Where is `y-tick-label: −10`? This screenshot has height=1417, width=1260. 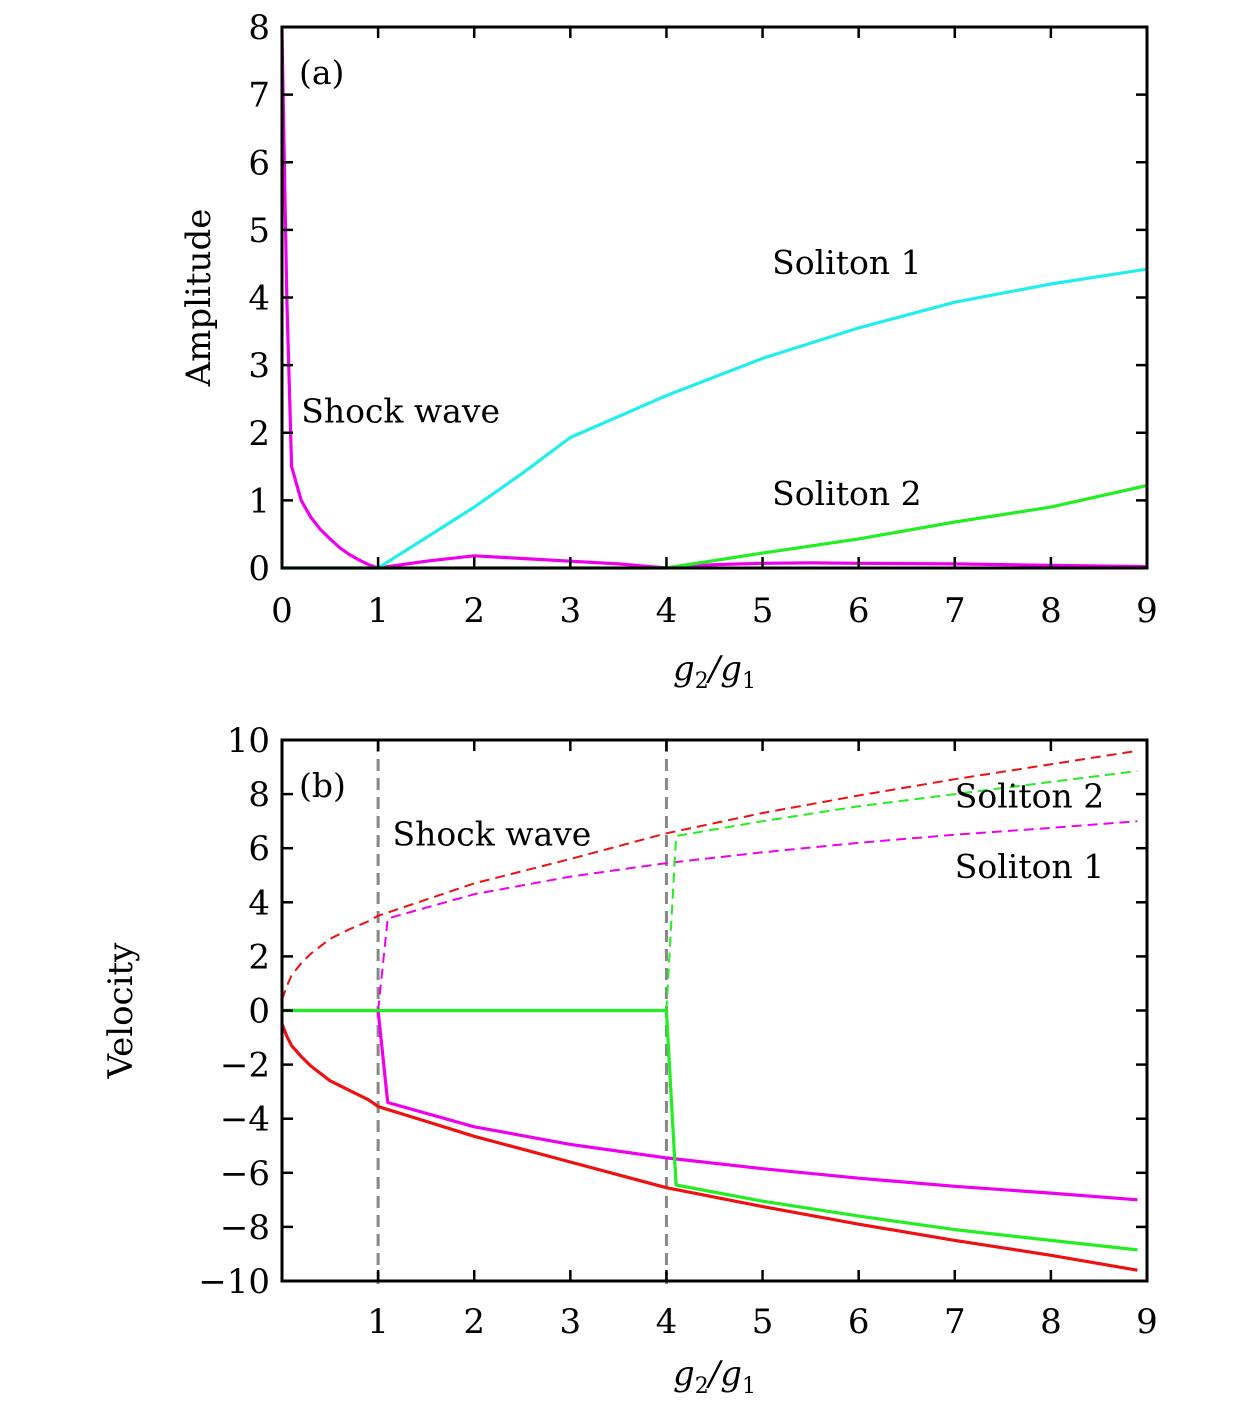
y-tick-label: −10 is located at coordinates (234, 1282).